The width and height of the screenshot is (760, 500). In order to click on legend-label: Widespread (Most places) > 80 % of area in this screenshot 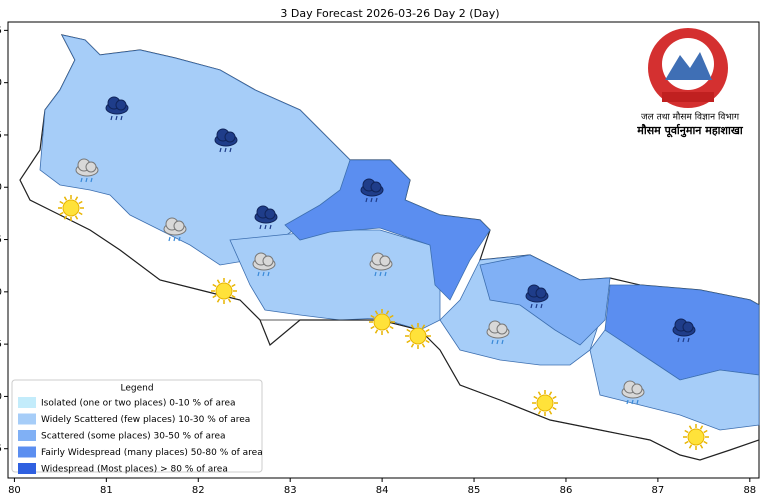, I will do `click(134, 470)`.